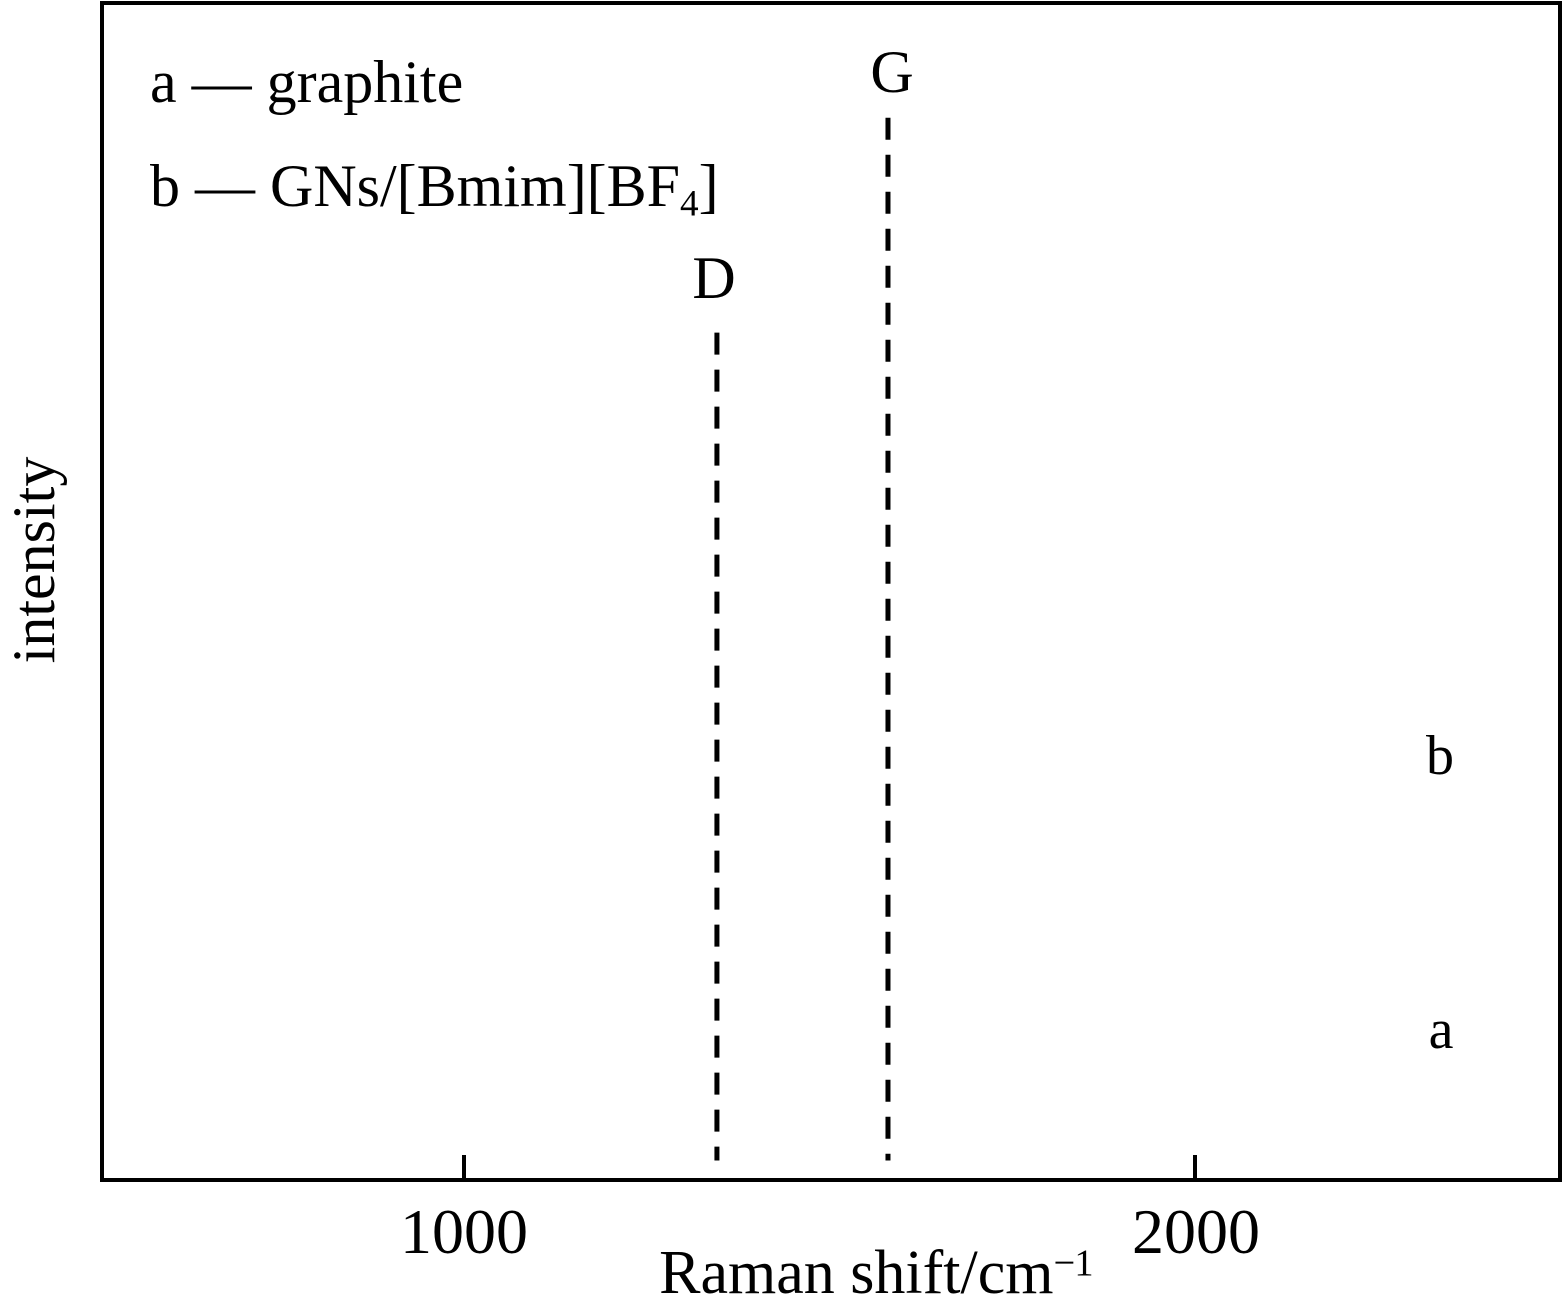 The image size is (1564, 1307). I want to click on x-axis-label-superscript: −1, so click(1073, 1263).